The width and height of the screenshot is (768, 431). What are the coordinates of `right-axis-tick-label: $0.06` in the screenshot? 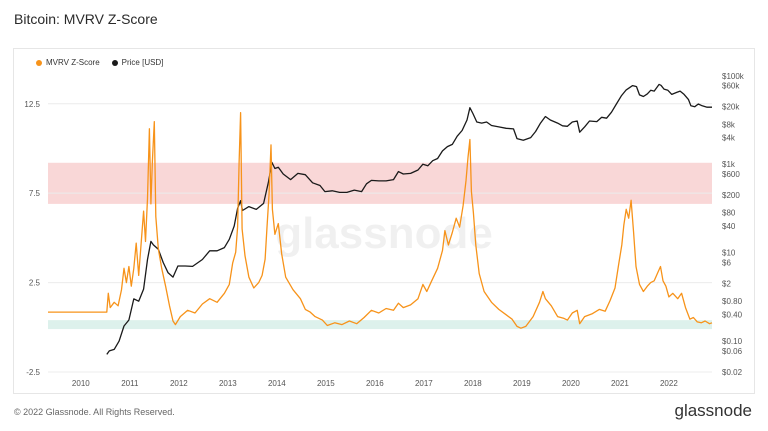 It's located at (732, 351).